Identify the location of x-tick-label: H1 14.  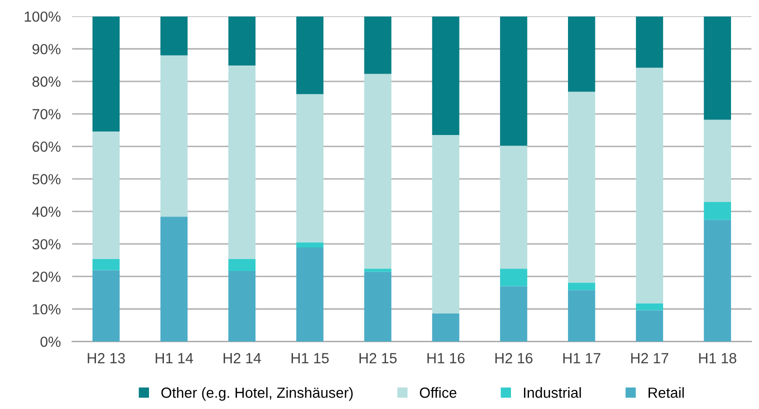
(175, 358).